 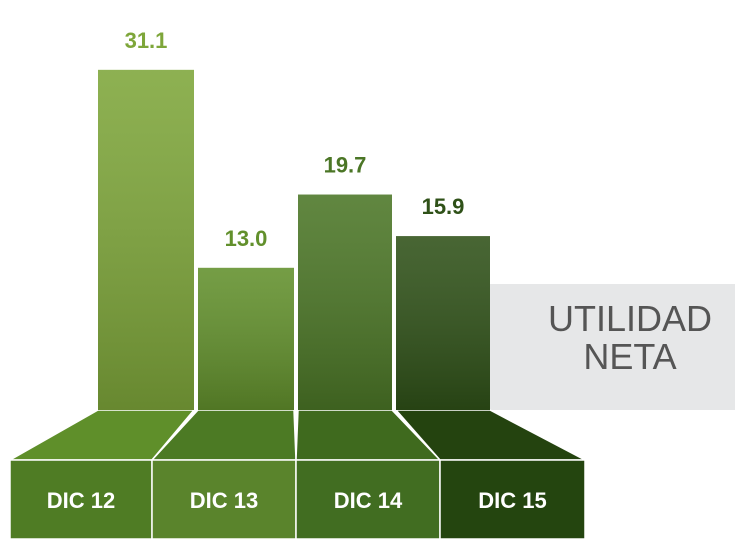 I want to click on value-label: 31.1, so click(x=146, y=40).